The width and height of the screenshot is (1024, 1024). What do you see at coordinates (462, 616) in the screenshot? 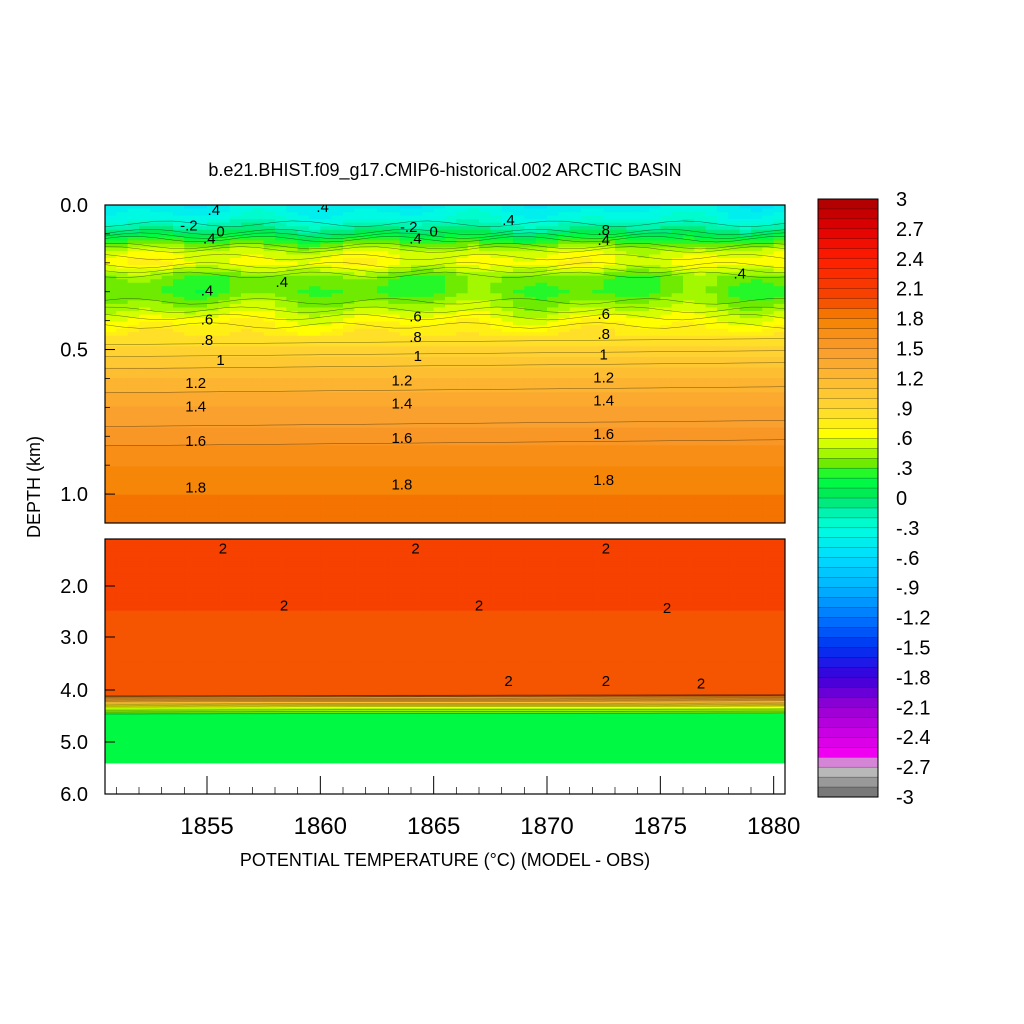
I see `lower-contour-labels: 2 2 2 2 2 2 2 2 2` at bounding box center [462, 616].